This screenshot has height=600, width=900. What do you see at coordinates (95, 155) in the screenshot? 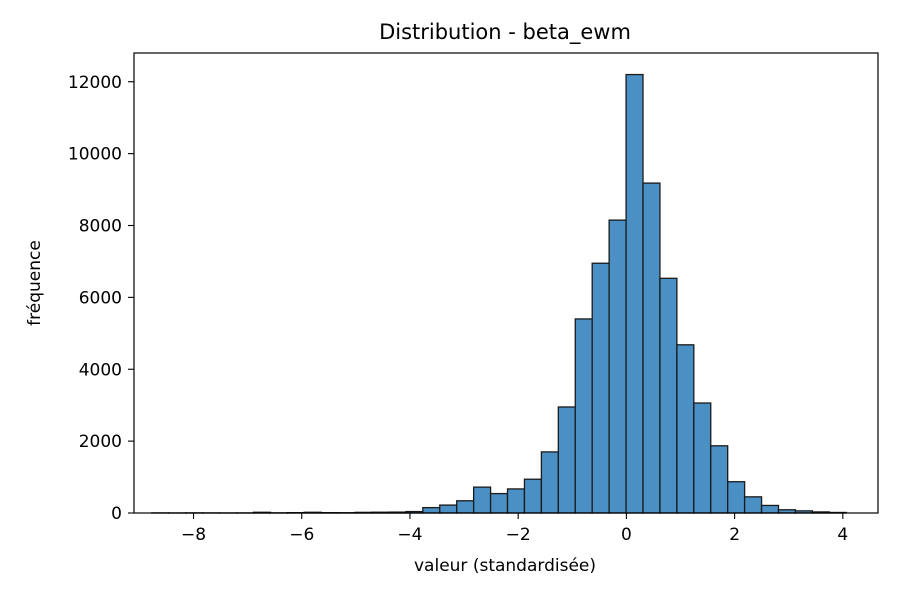
I see `y-tick-label: 10000` at bounding box center [95, 155].